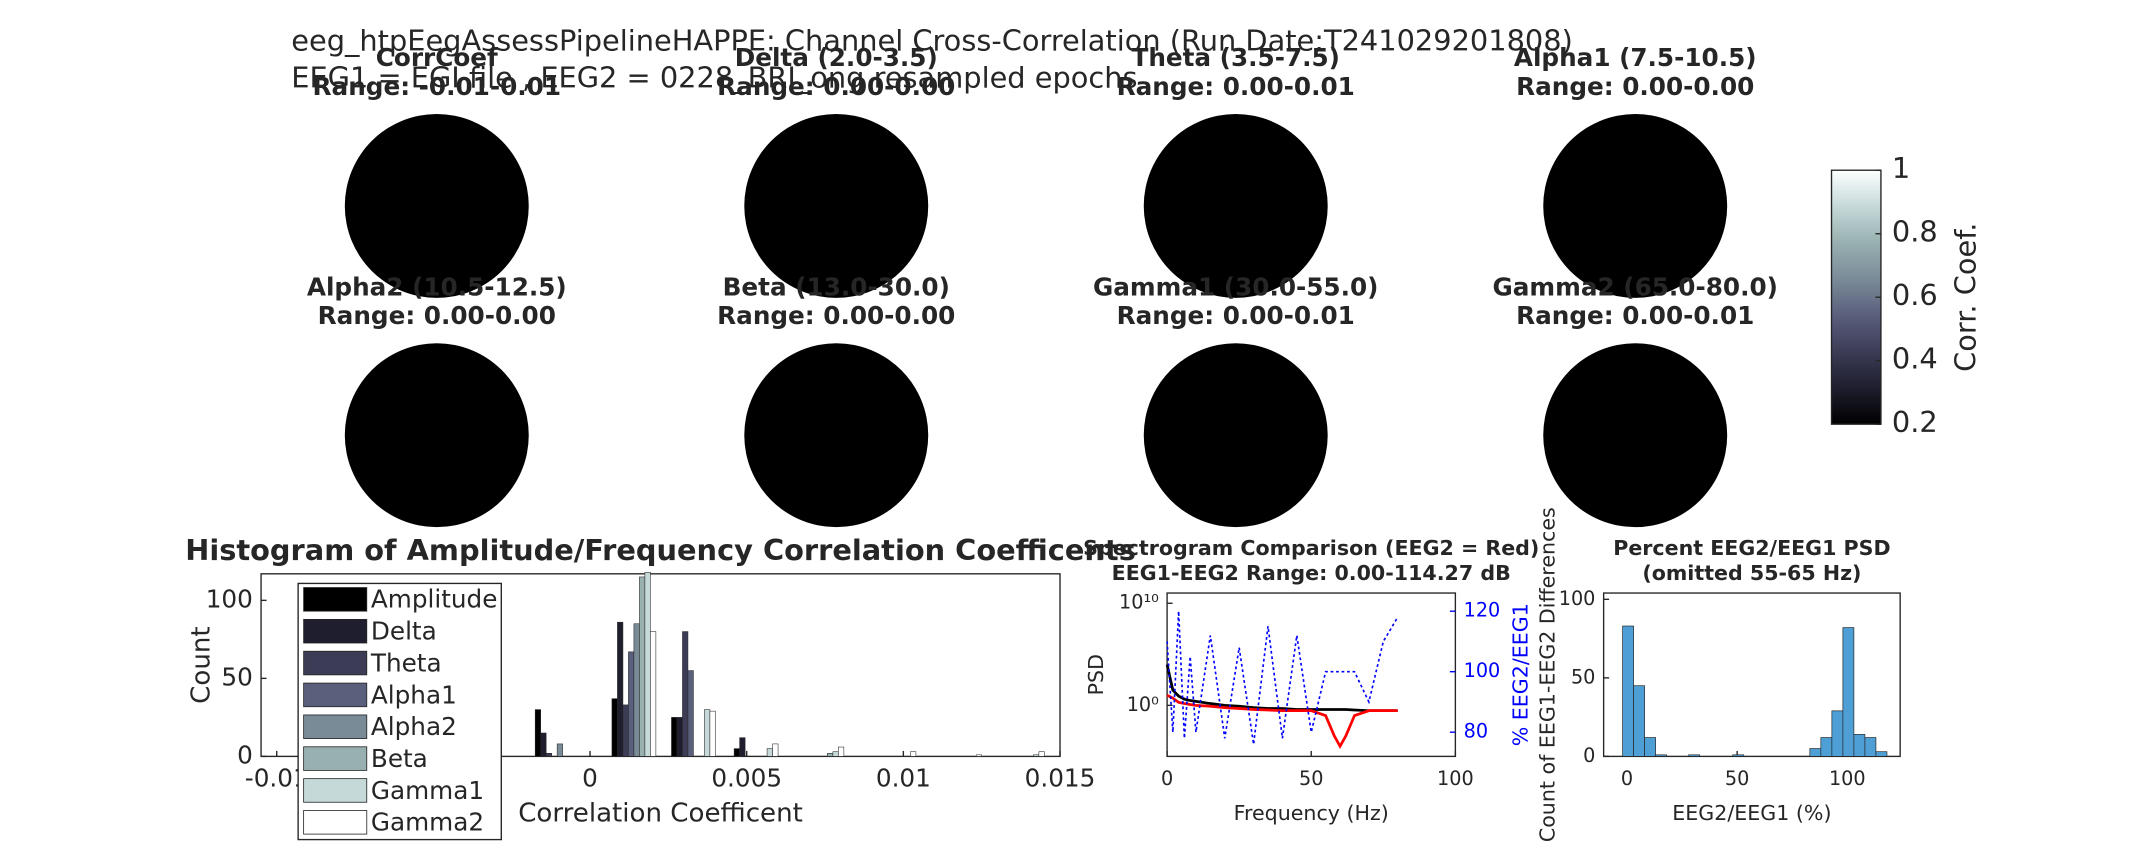  What do you see at coordinates (1915, 422) in the screenshot?
I see `colorbar-tick-label: 0.2` at bounding box center [1915, 422].